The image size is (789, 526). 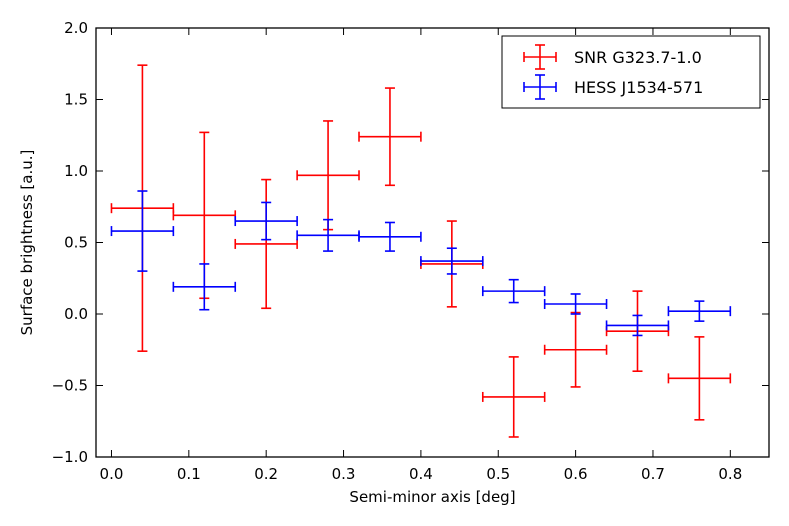 What do you see at coordinates (638, 87) in the screenshot?
I see `legend-label: HESS J1534-571` at bounding box center [638, 87].